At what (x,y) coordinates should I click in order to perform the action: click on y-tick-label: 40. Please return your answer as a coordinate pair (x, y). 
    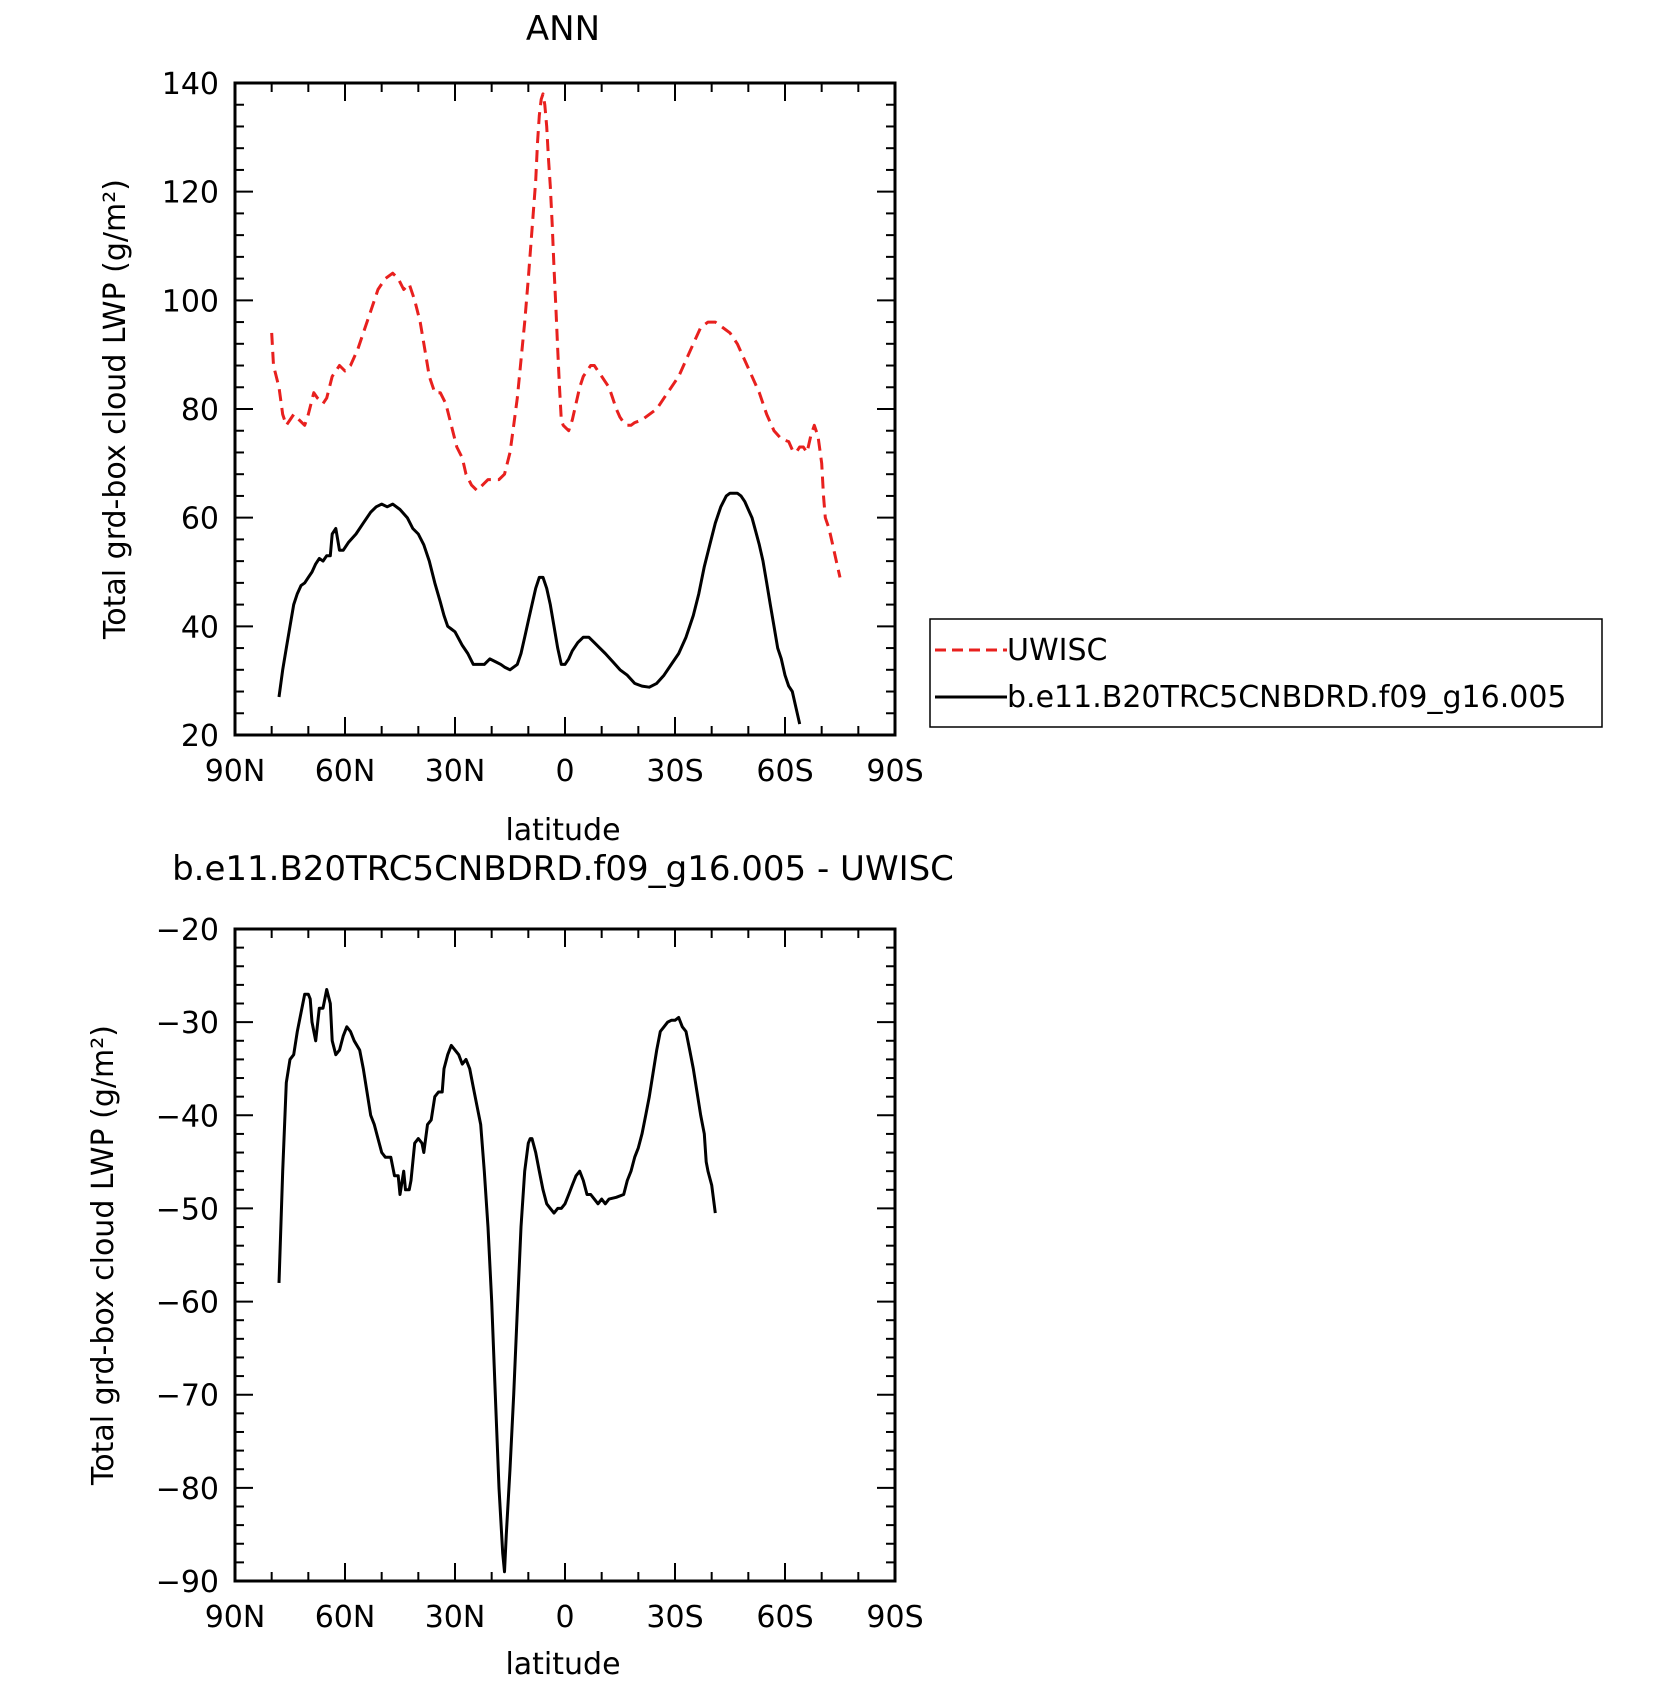
    Looking at the image, I should click on (200, 627).